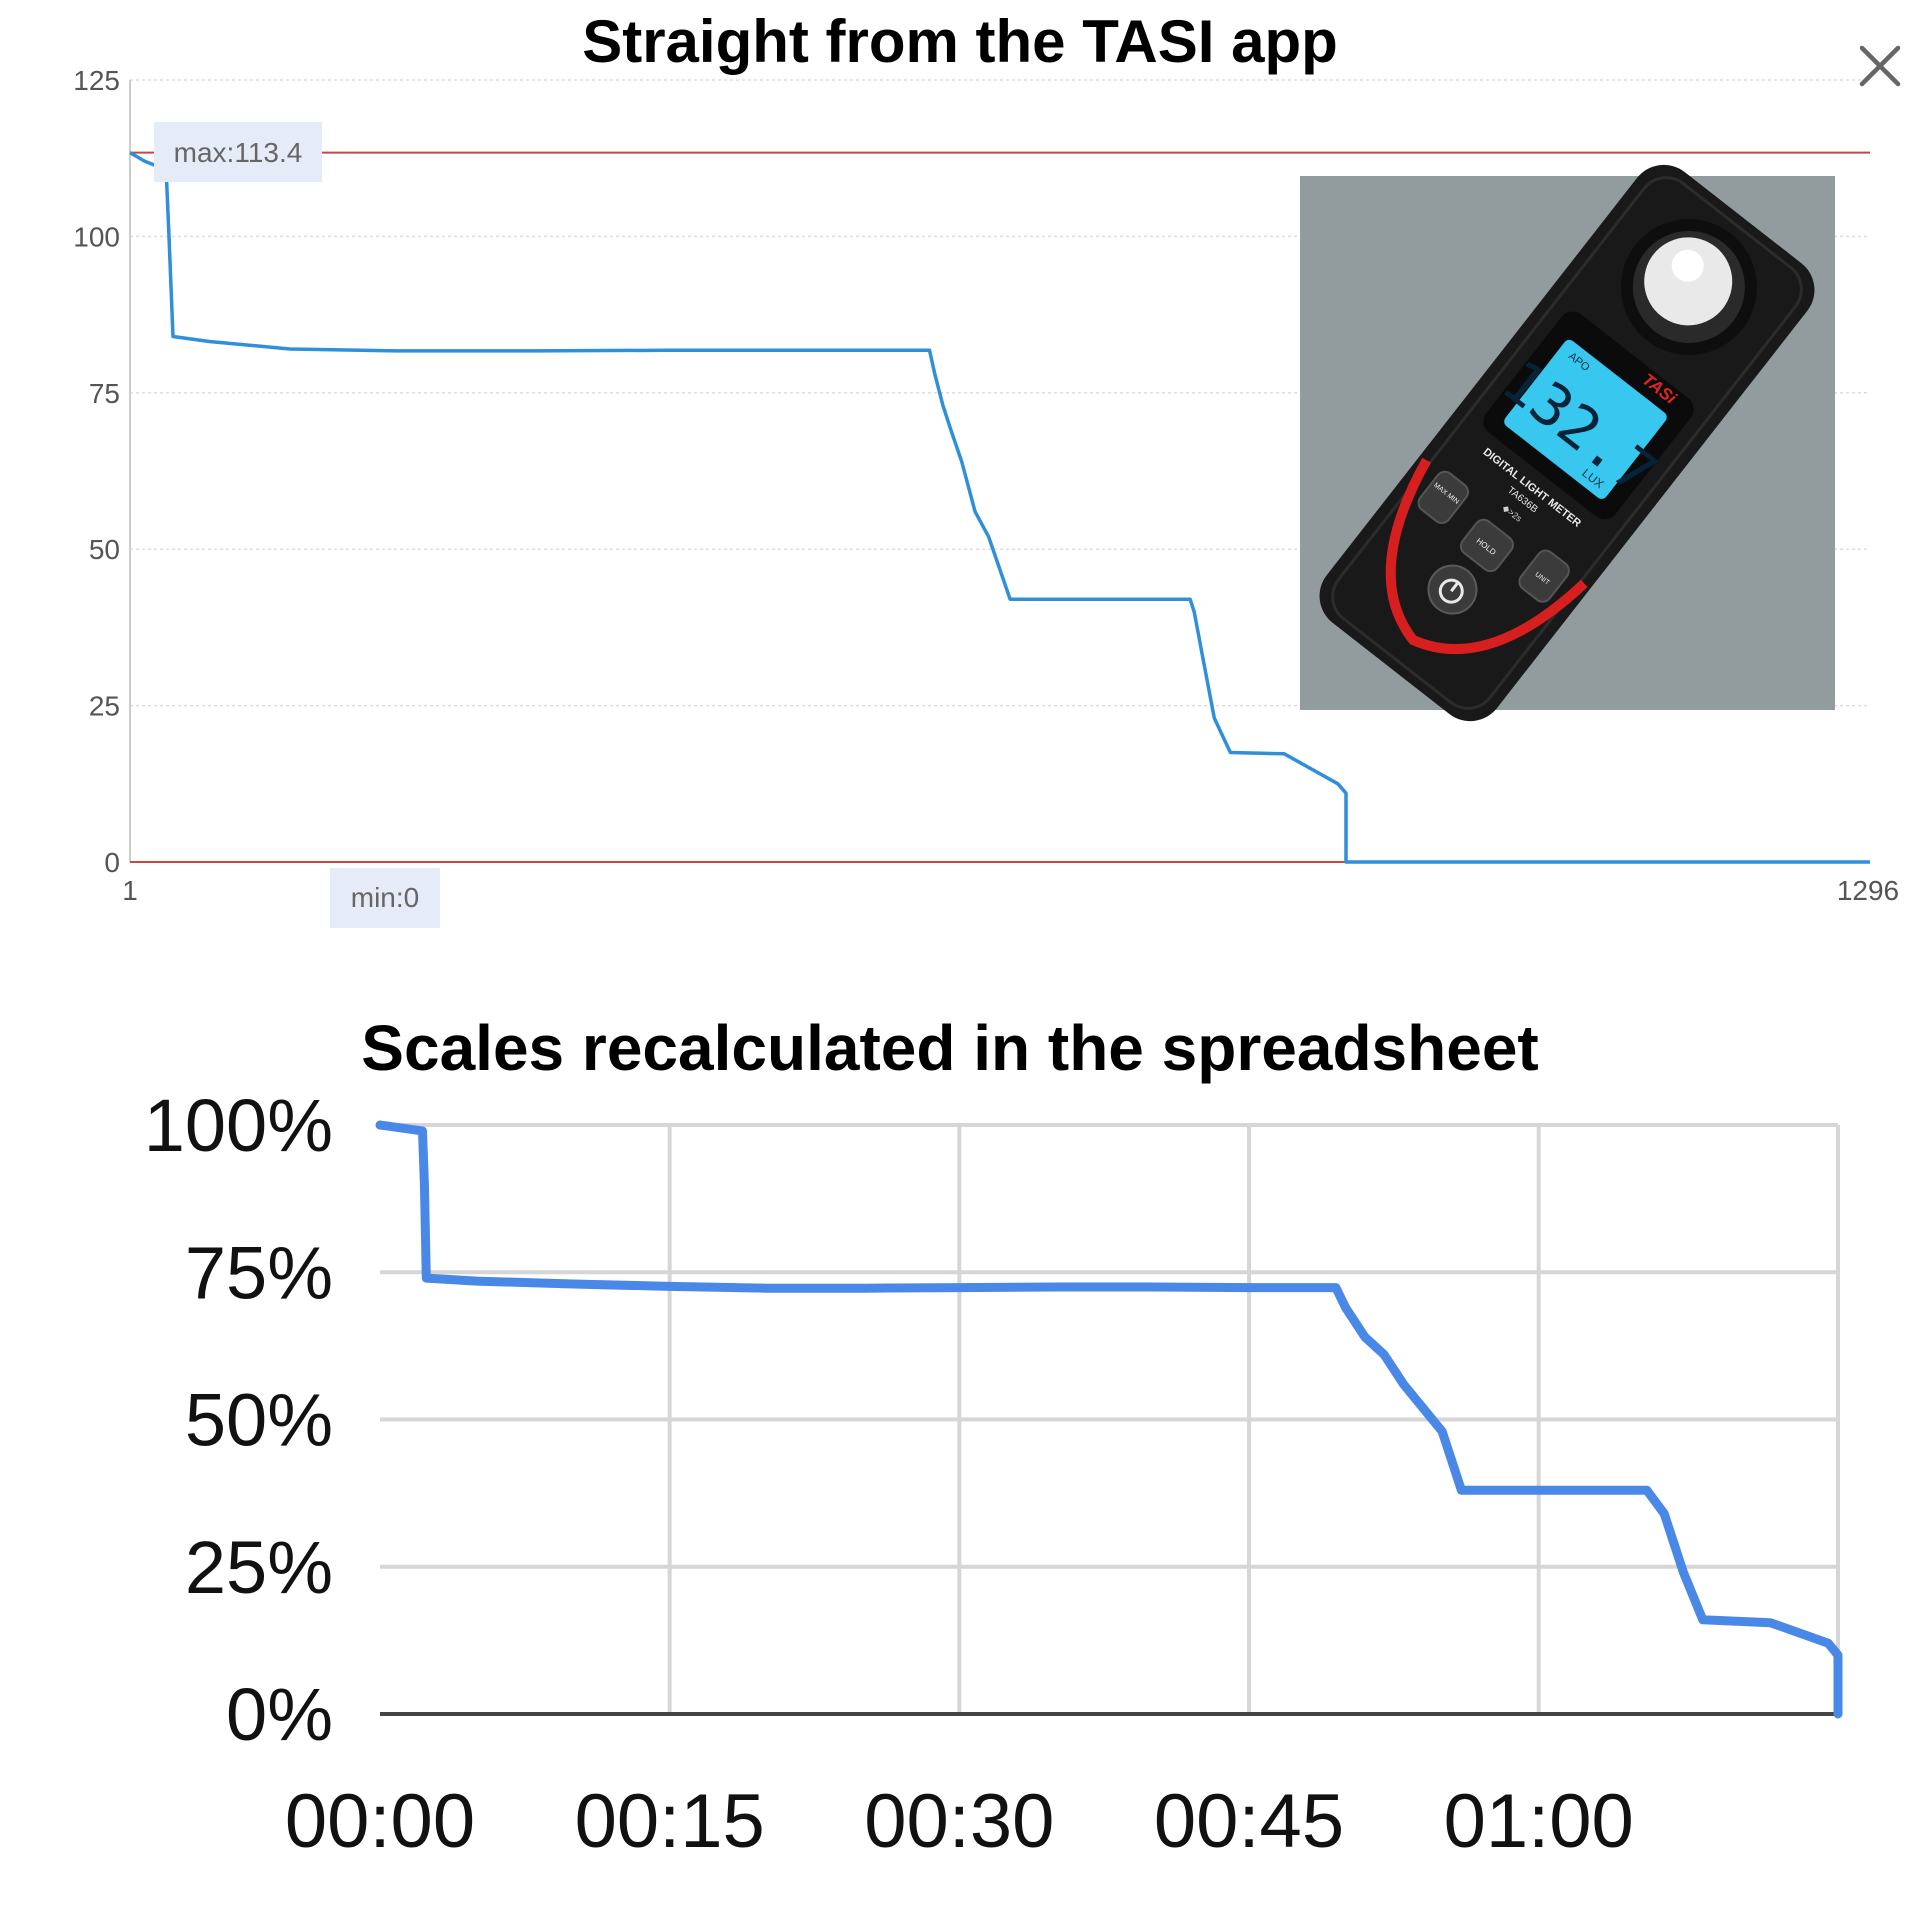 This screenshot has width=1920, height=1920. What do you see at coordinates (238, 1125) in the screenshot?
I see `spreadsheet-chart-y-tick-label: 100%` at bounding box center [238, 1125].